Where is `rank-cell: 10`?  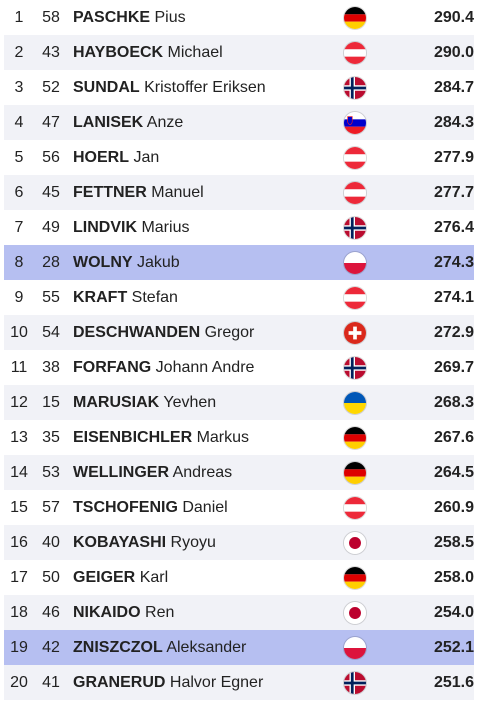
rank-cell: 10 is located at coordinates (19, 332).